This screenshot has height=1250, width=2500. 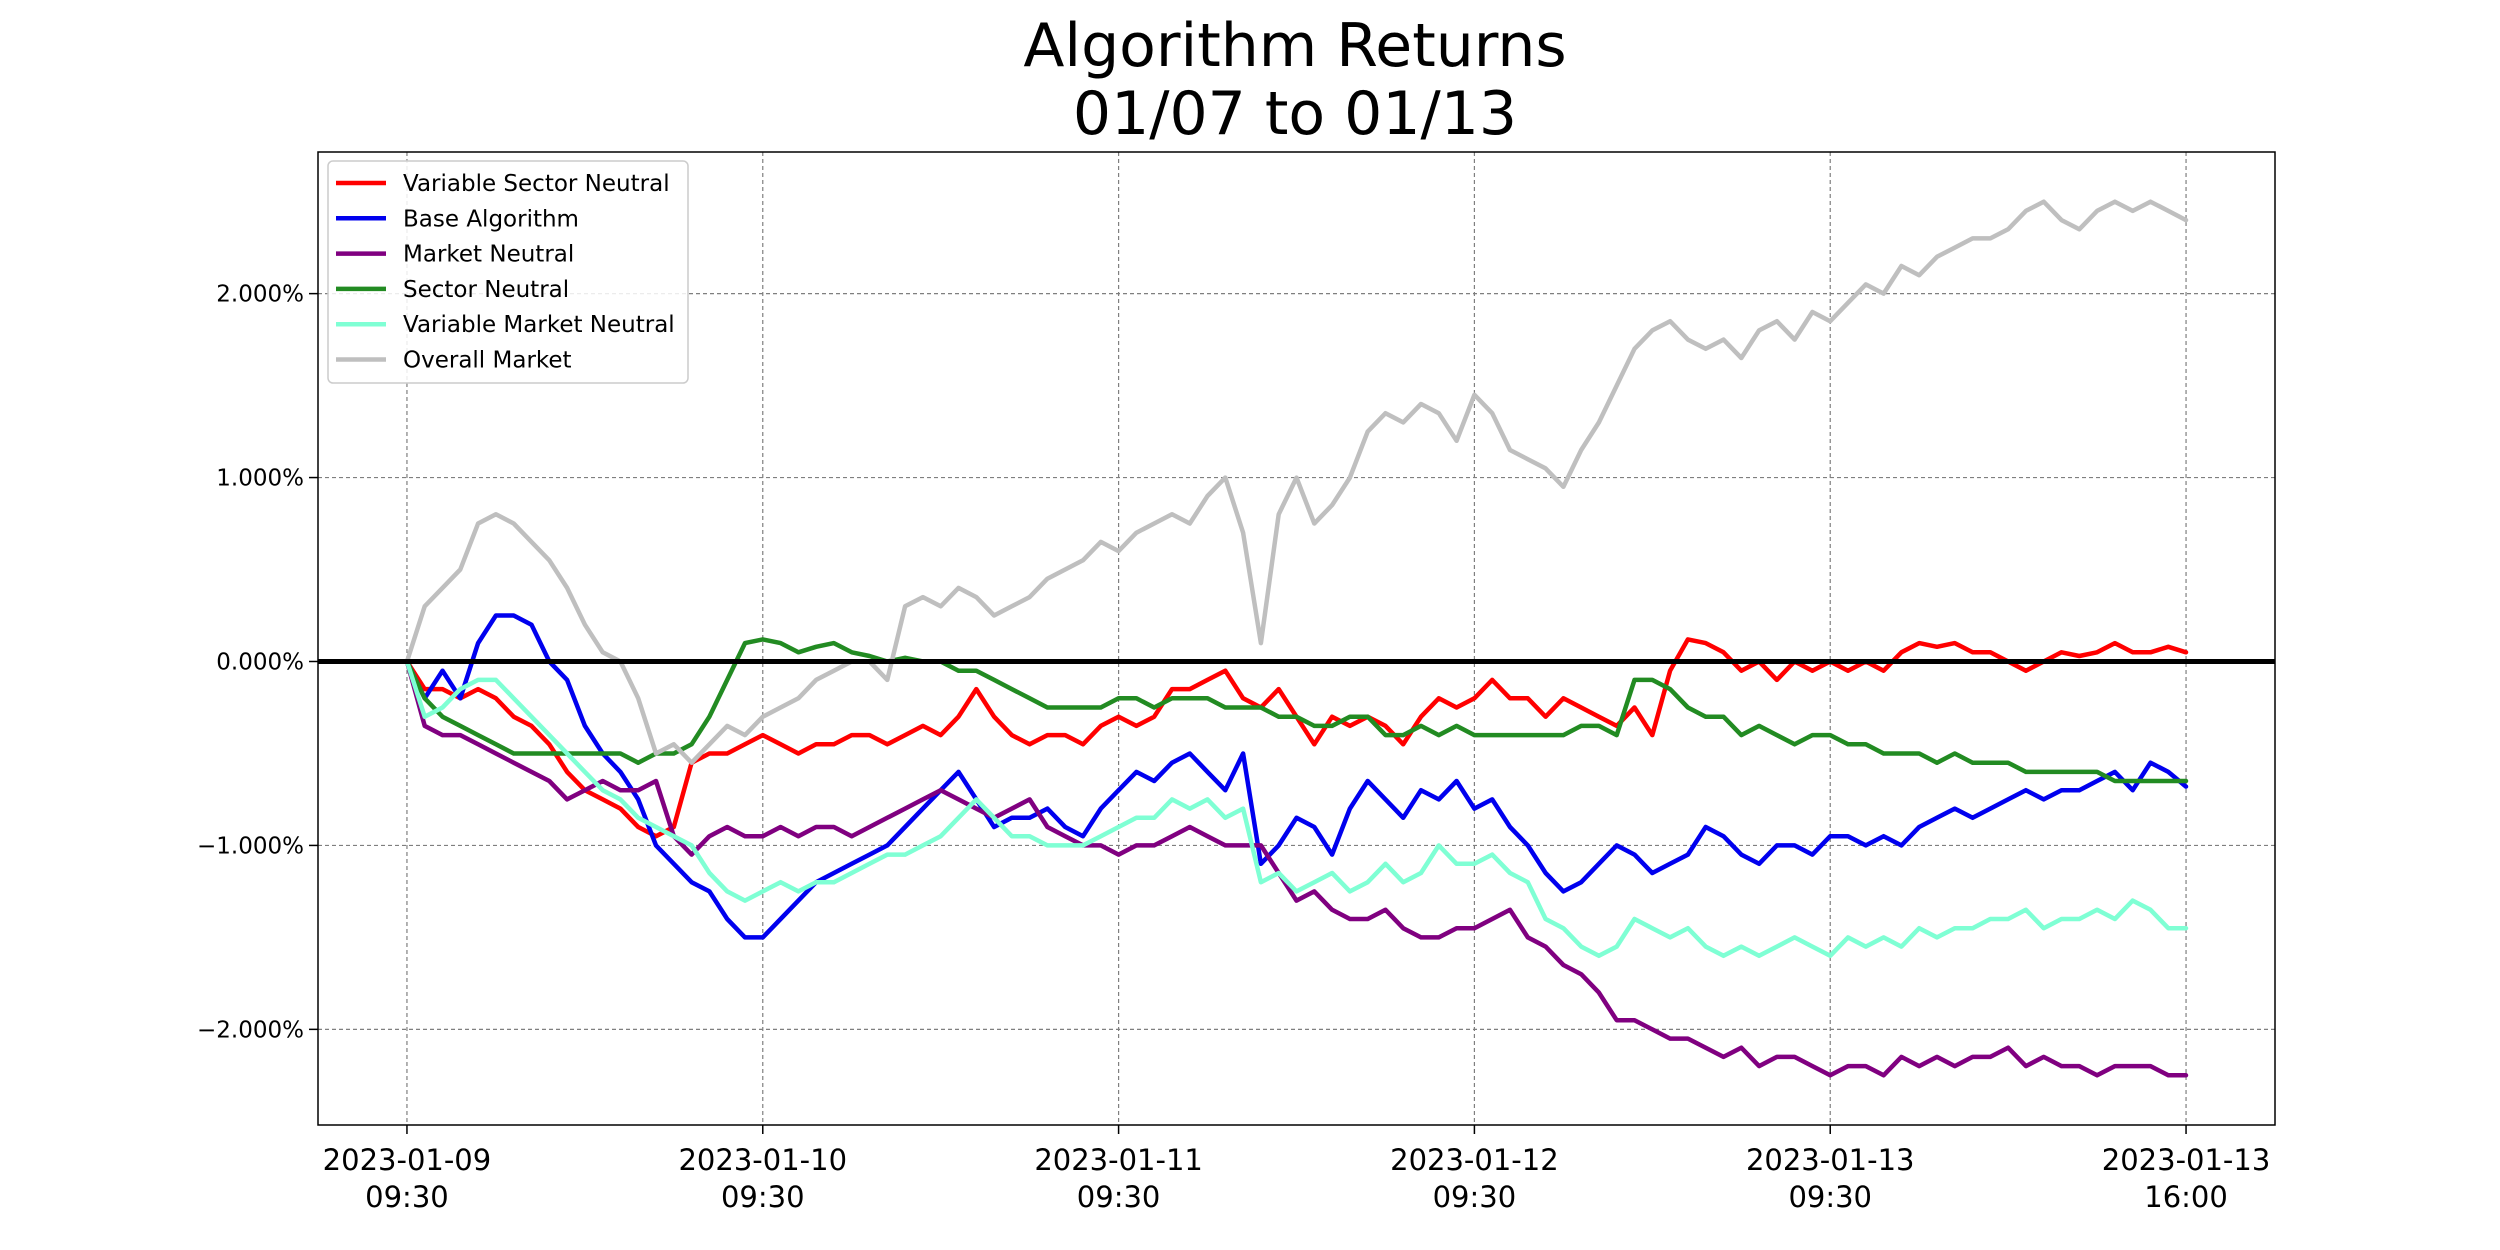 What do you see at coordinates (487, 361) in the screenshot?
I see `legend-label-overall-market: Overall Market` at bounding box center [487, 361].